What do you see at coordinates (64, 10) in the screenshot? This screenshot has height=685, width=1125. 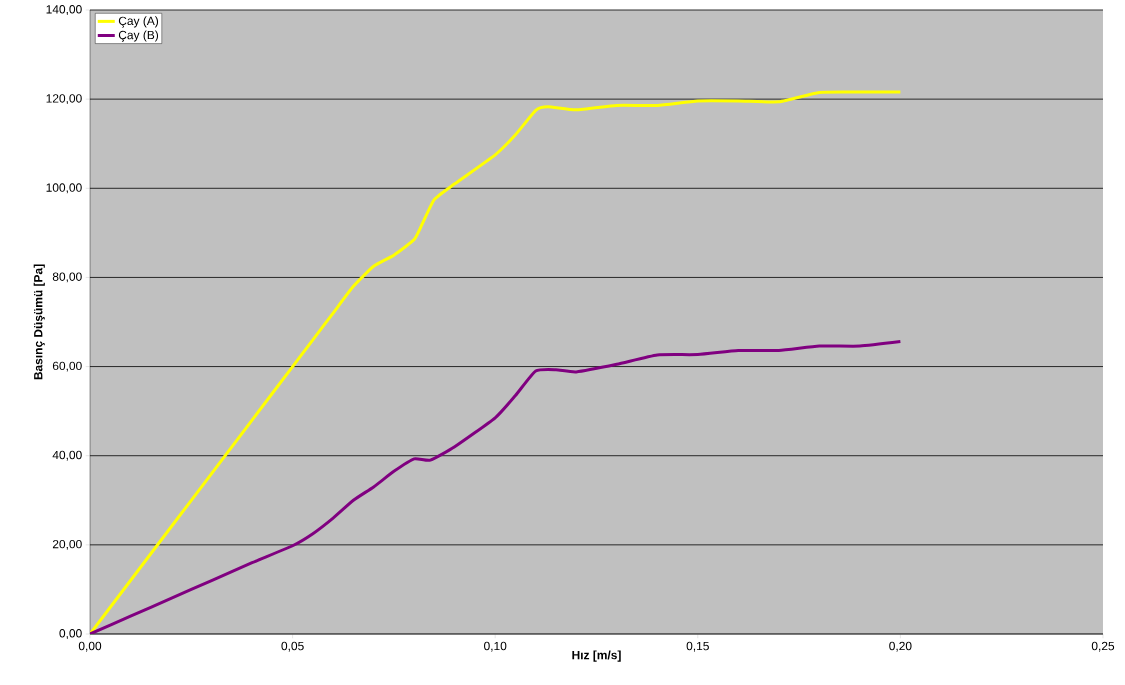 I see `y-tick-label: 140,00` at bounding box center [64, 10].